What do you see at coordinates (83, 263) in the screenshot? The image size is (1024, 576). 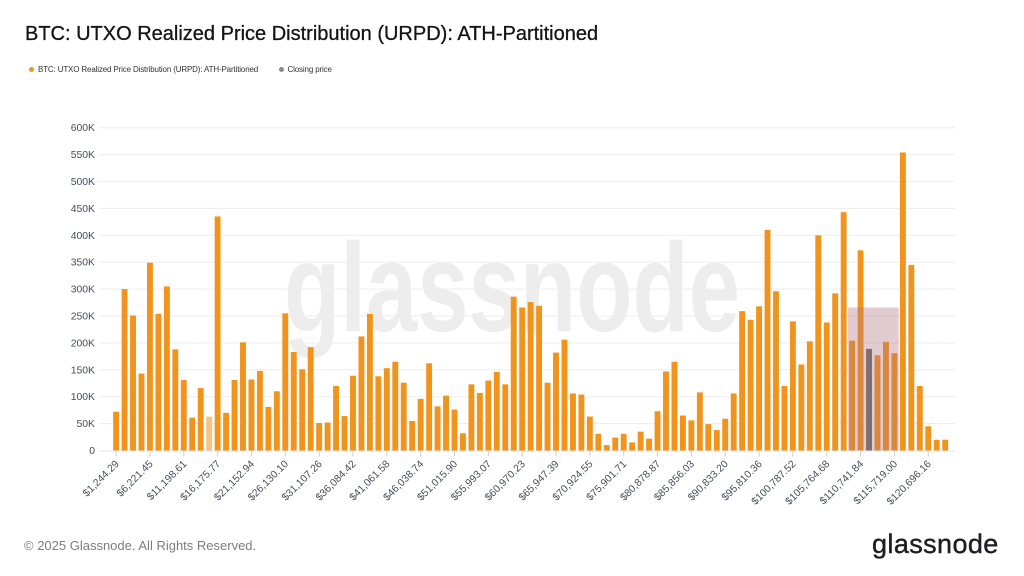 I see `svg-text: 350K` at bounding box center [83, 263].